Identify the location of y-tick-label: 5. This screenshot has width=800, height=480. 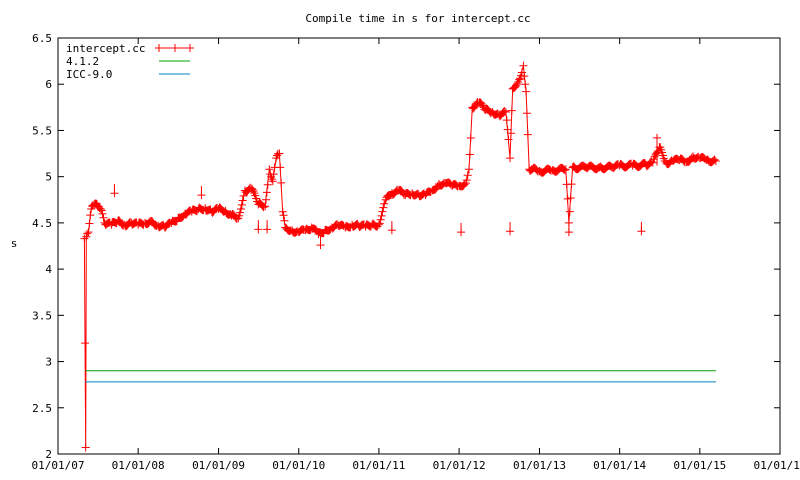
(48, 177).